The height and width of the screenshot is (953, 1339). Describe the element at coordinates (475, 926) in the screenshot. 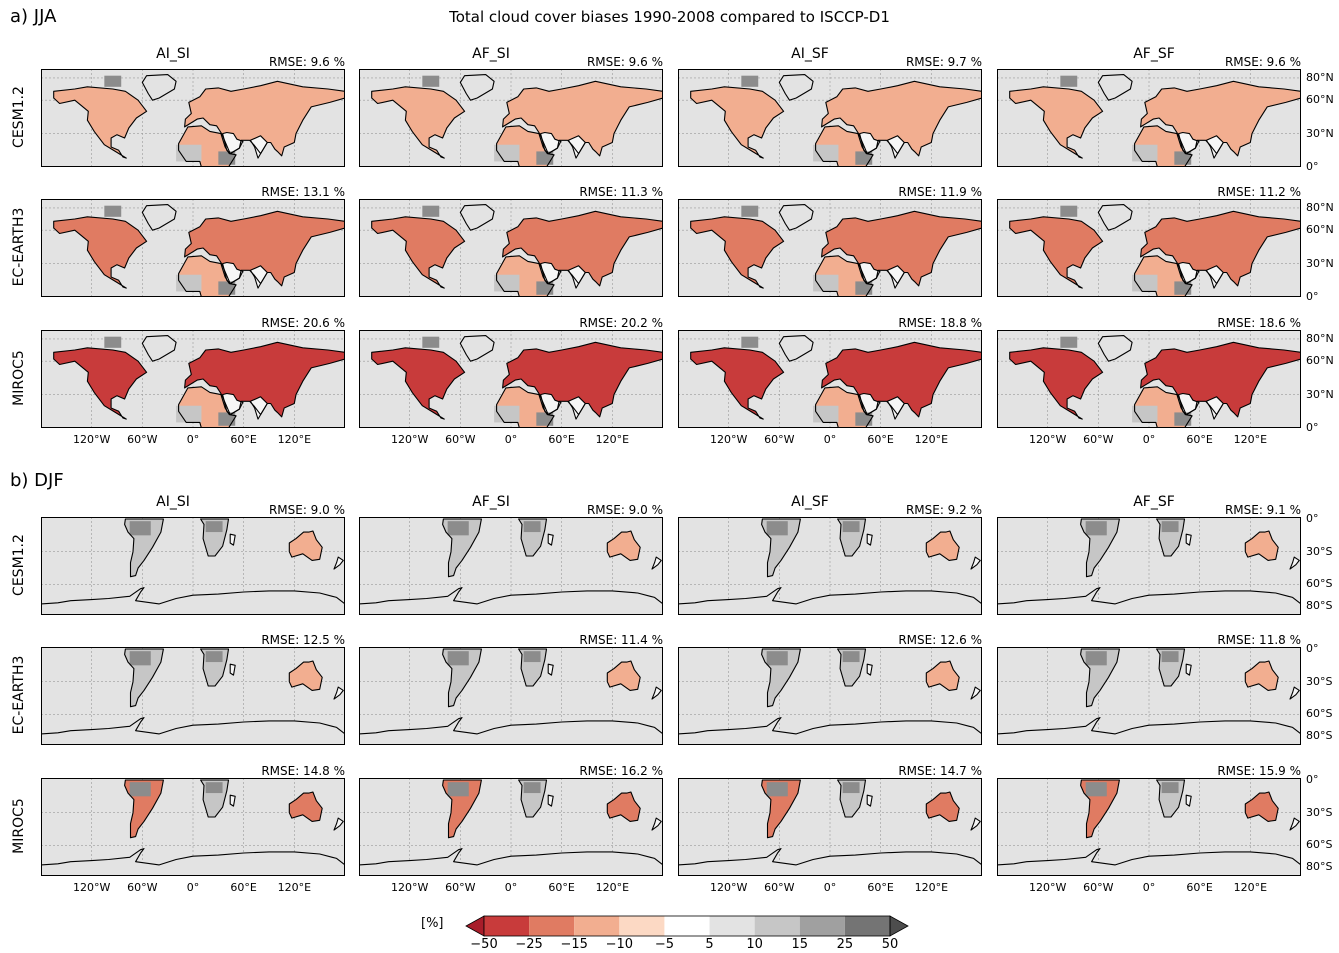

I see `colorbar-extend-low` at that location.